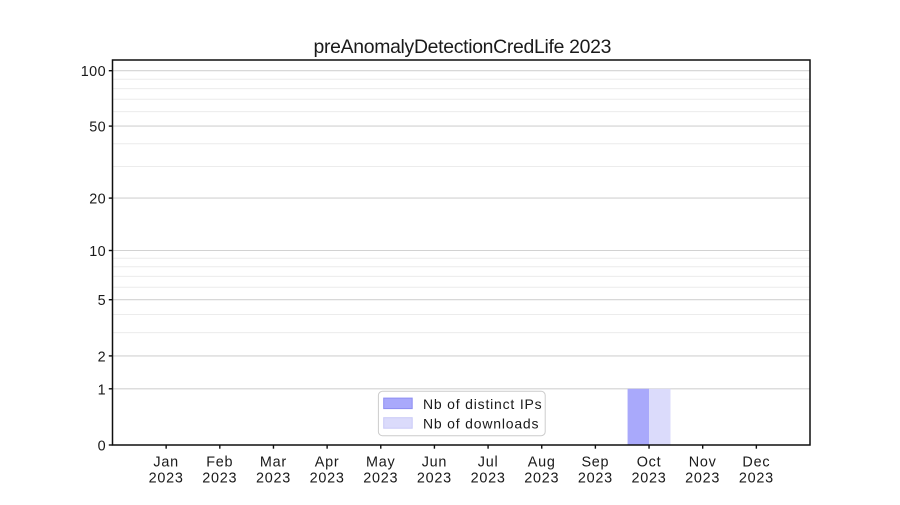  I want to click on svg-text: Nov, so click(703, 462).